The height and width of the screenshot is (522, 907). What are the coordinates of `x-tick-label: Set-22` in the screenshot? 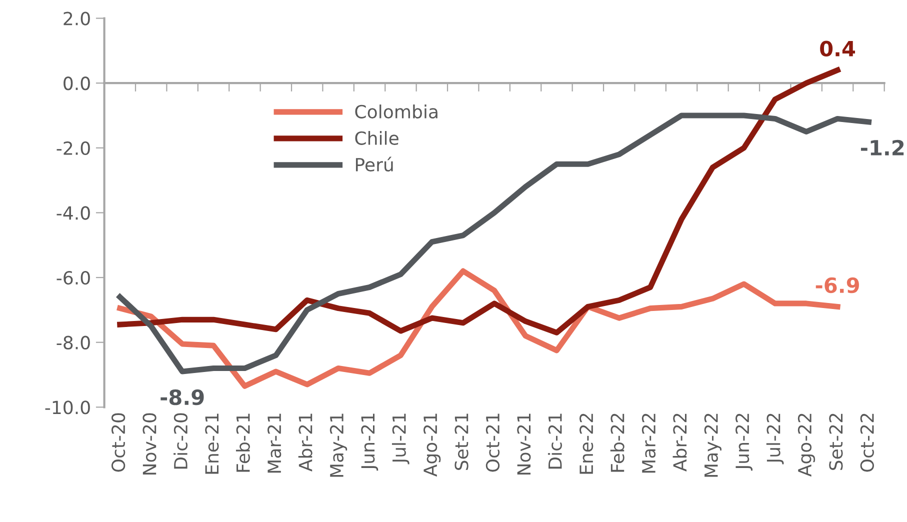 It's located at (836, 442).